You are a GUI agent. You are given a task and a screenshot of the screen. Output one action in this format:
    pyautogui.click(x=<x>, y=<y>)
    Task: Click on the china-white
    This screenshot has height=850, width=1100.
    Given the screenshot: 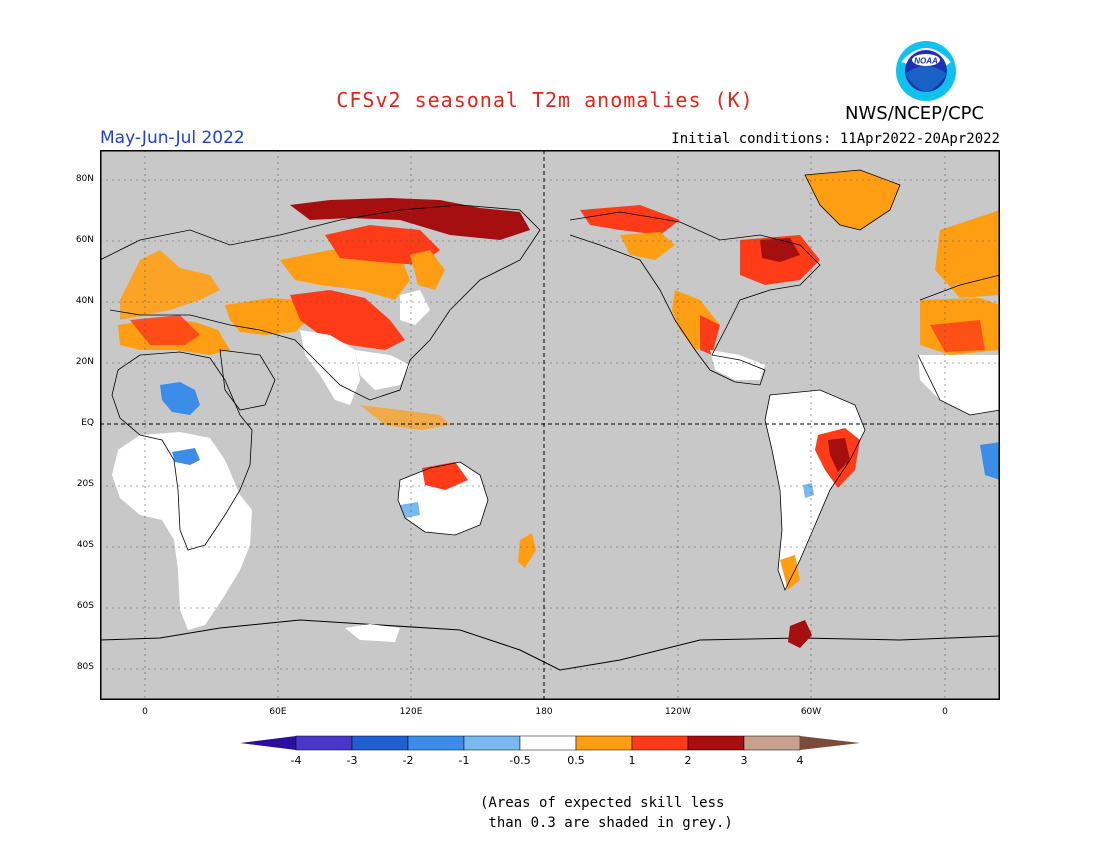 What is the action you would take?
    pyautogui.click(x=415, y=307)
    